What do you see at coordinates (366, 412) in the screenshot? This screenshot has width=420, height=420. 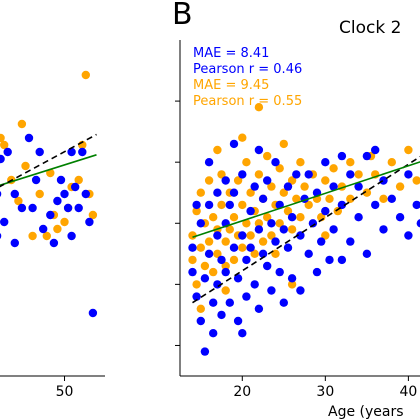 I see `panel-b-x-axis-label: Age (years` at bounding box center [366, 412].